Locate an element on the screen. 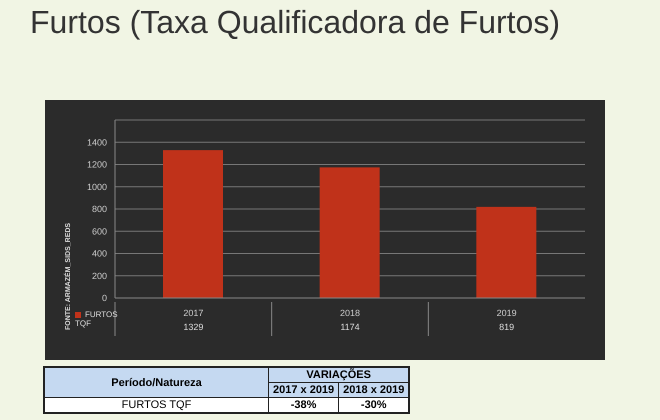 Image resolution: width=660 pixels, height=420 pixels. y-tick-label: 1200 is located at coordinates (96, 165).